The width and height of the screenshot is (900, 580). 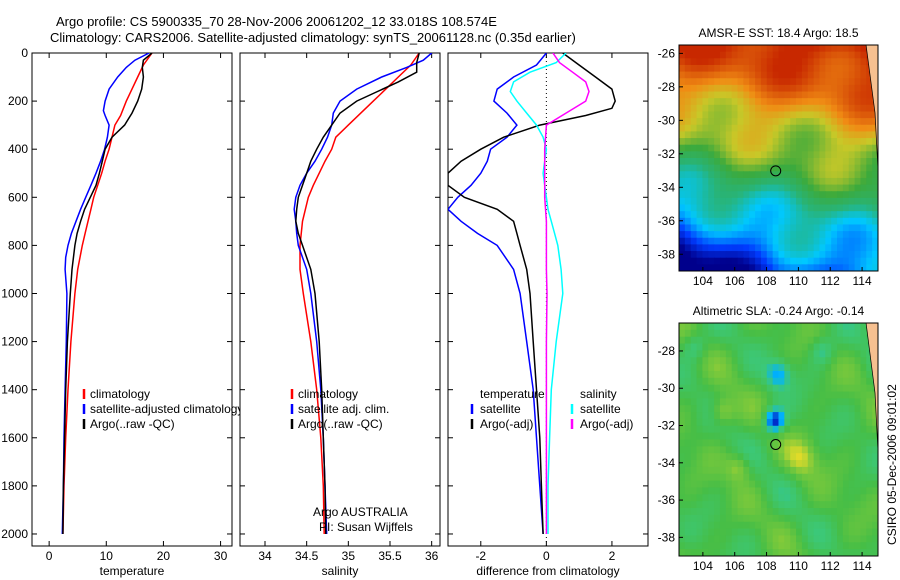 What do you see at coordinates (340, 571) in the screenshot?
I see `salinity-xlabel: salinity` at bounding box center [340, 571].